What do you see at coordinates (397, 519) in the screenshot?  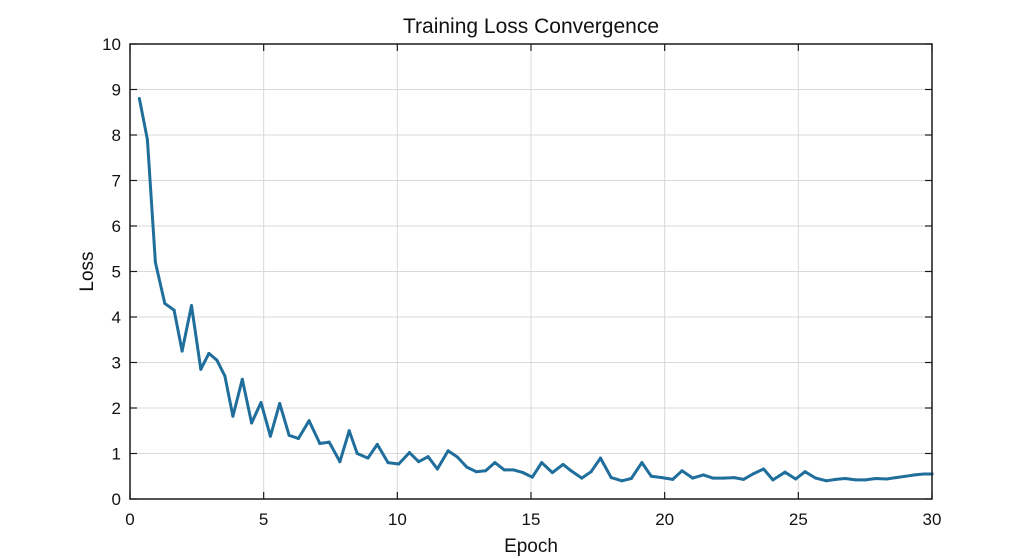 I see `x-tick-label: 10` at bounding box center [397, 519].